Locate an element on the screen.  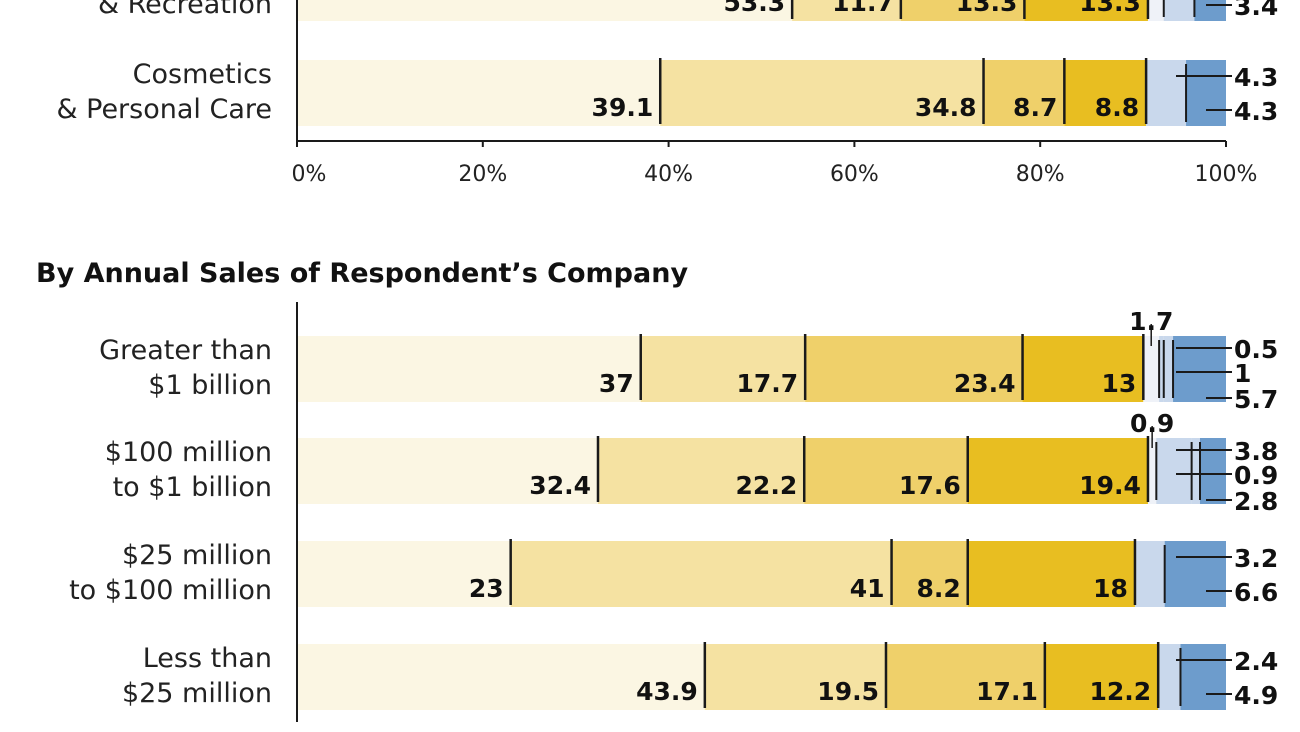
x-tick-label: 100% is located at coordinates (1226, 174).